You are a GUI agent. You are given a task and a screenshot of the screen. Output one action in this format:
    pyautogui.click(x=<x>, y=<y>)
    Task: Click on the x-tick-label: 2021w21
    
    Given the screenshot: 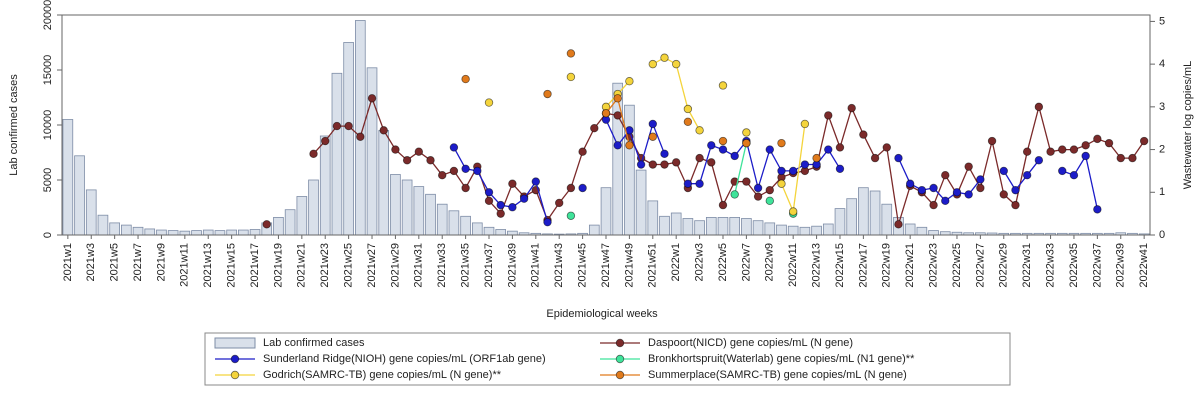 What is the action you would take?
    pyautogui.click(x=302, y=265)
    